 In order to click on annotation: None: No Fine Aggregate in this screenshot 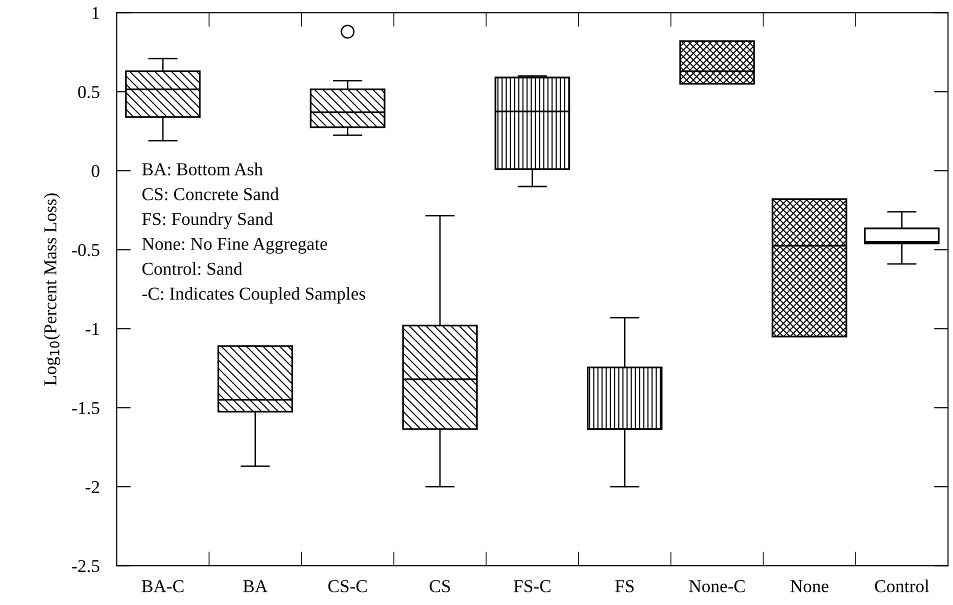, I will do `click(235, 246)`.